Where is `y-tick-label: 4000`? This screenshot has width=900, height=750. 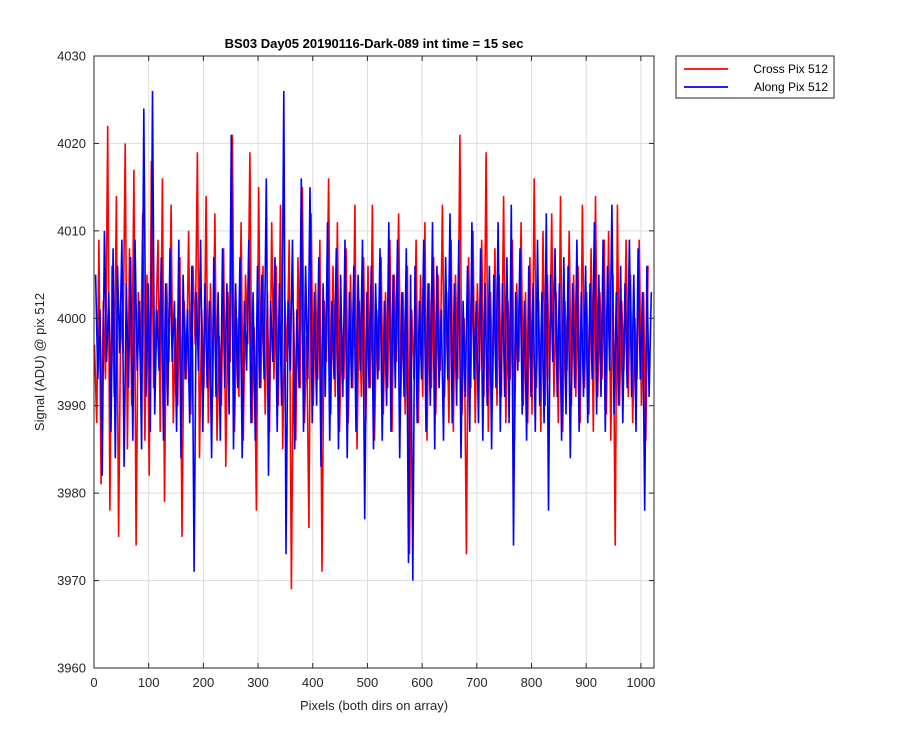 y-tick-label: 4000 is located at coordinates (71, 318).